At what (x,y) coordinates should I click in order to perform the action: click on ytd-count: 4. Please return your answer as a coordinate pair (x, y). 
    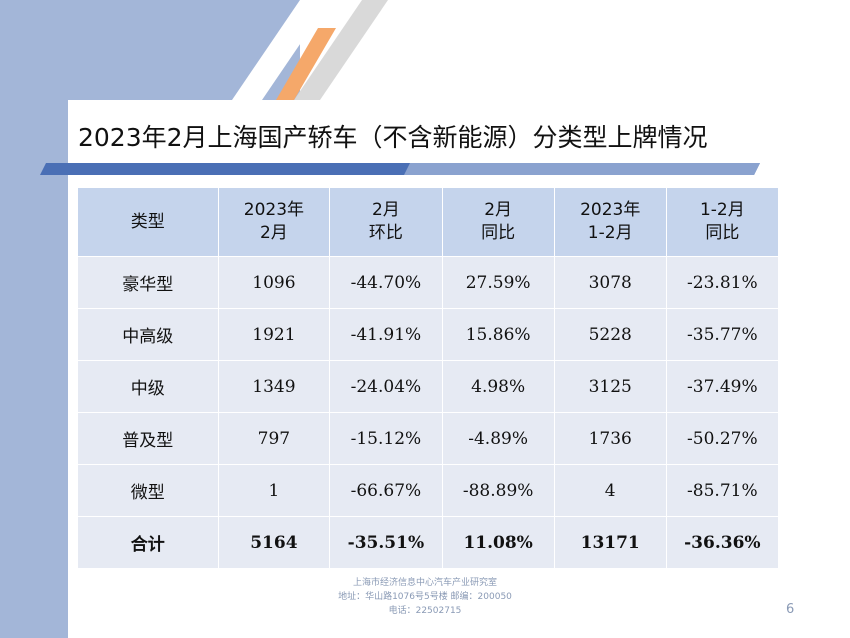
    Looking at the image, I should click on (610, 490).